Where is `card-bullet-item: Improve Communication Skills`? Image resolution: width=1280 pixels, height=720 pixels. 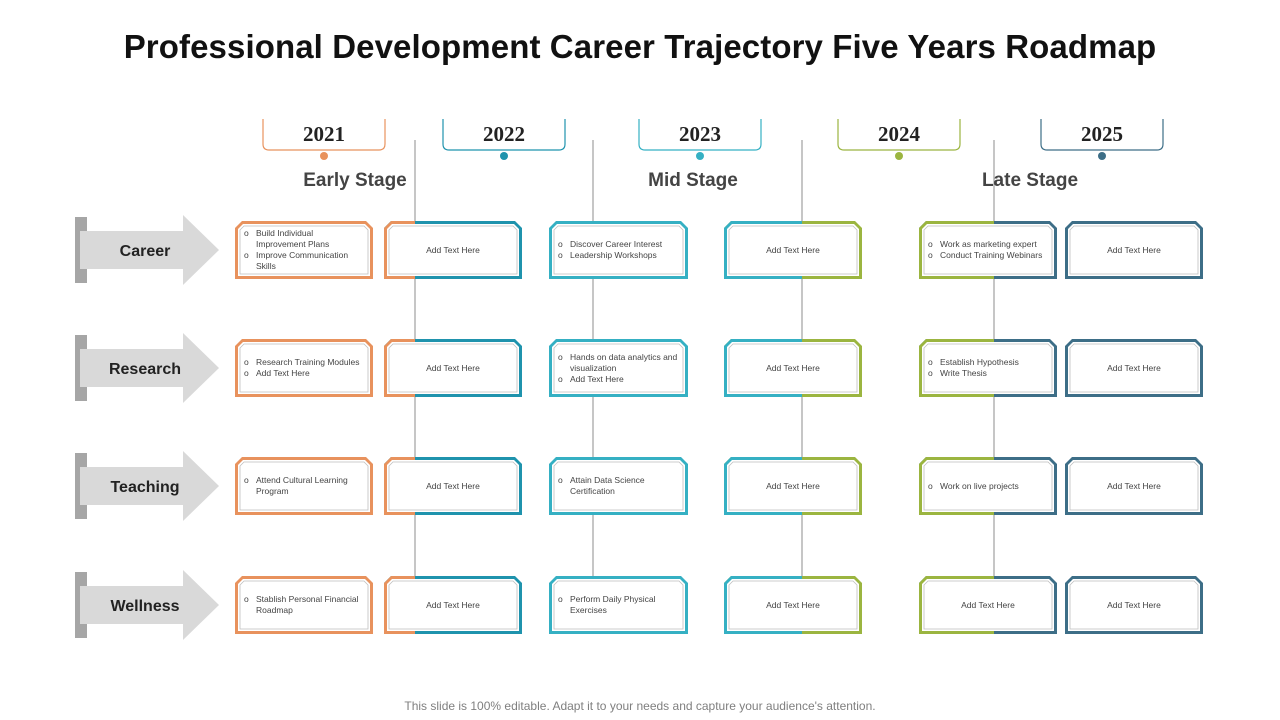 card-bullet-item: Improve Communication Skills is located at coordinates (303, 261).